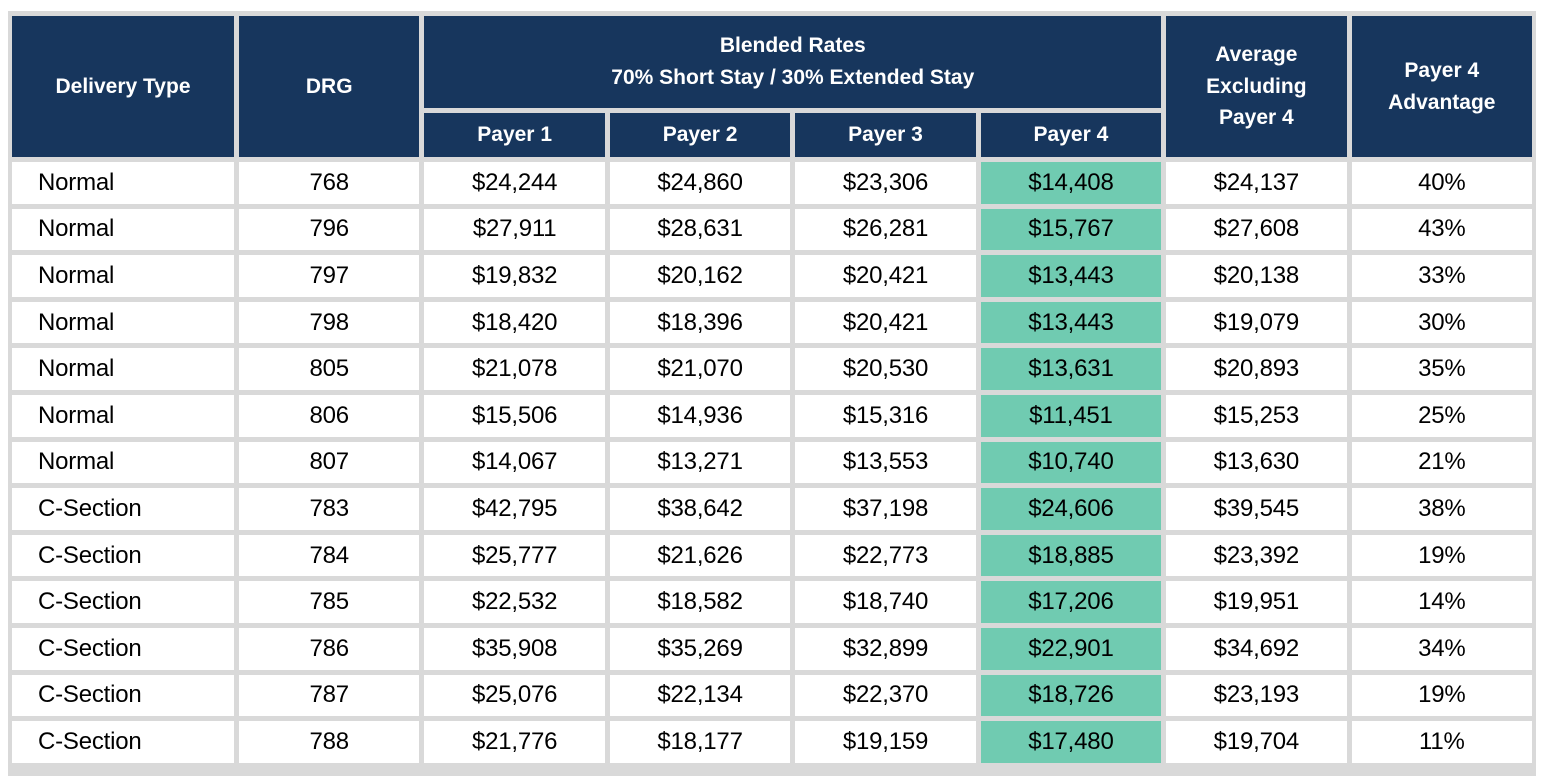 The height and width of the screenshot is (784, 1544). I want to click on cell-payer4: $17,206, so click(1071, 602).